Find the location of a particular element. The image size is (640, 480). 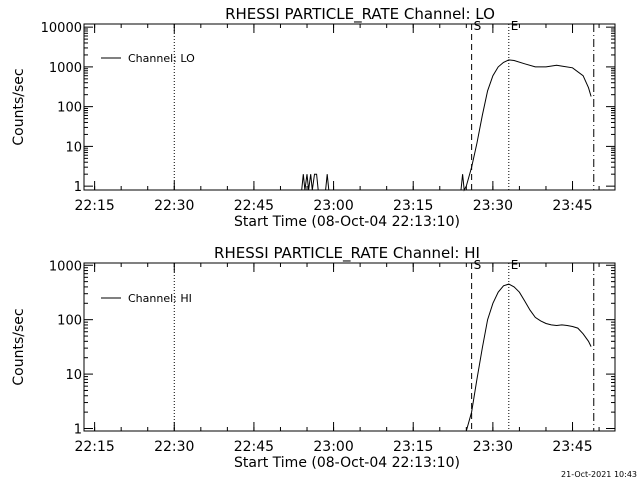

chart-title: RHESSI PARTICLE_RATE Channel: LO is located at coordinates (360, 14).